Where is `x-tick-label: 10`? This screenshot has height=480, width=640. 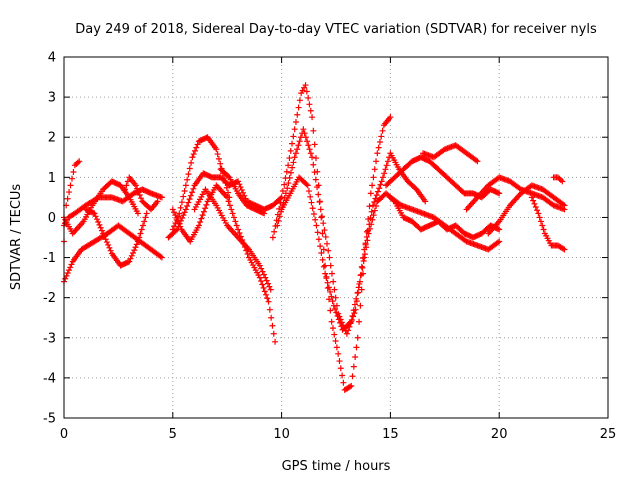
x-tick-label: 10 is located at coordinates (281, 434).